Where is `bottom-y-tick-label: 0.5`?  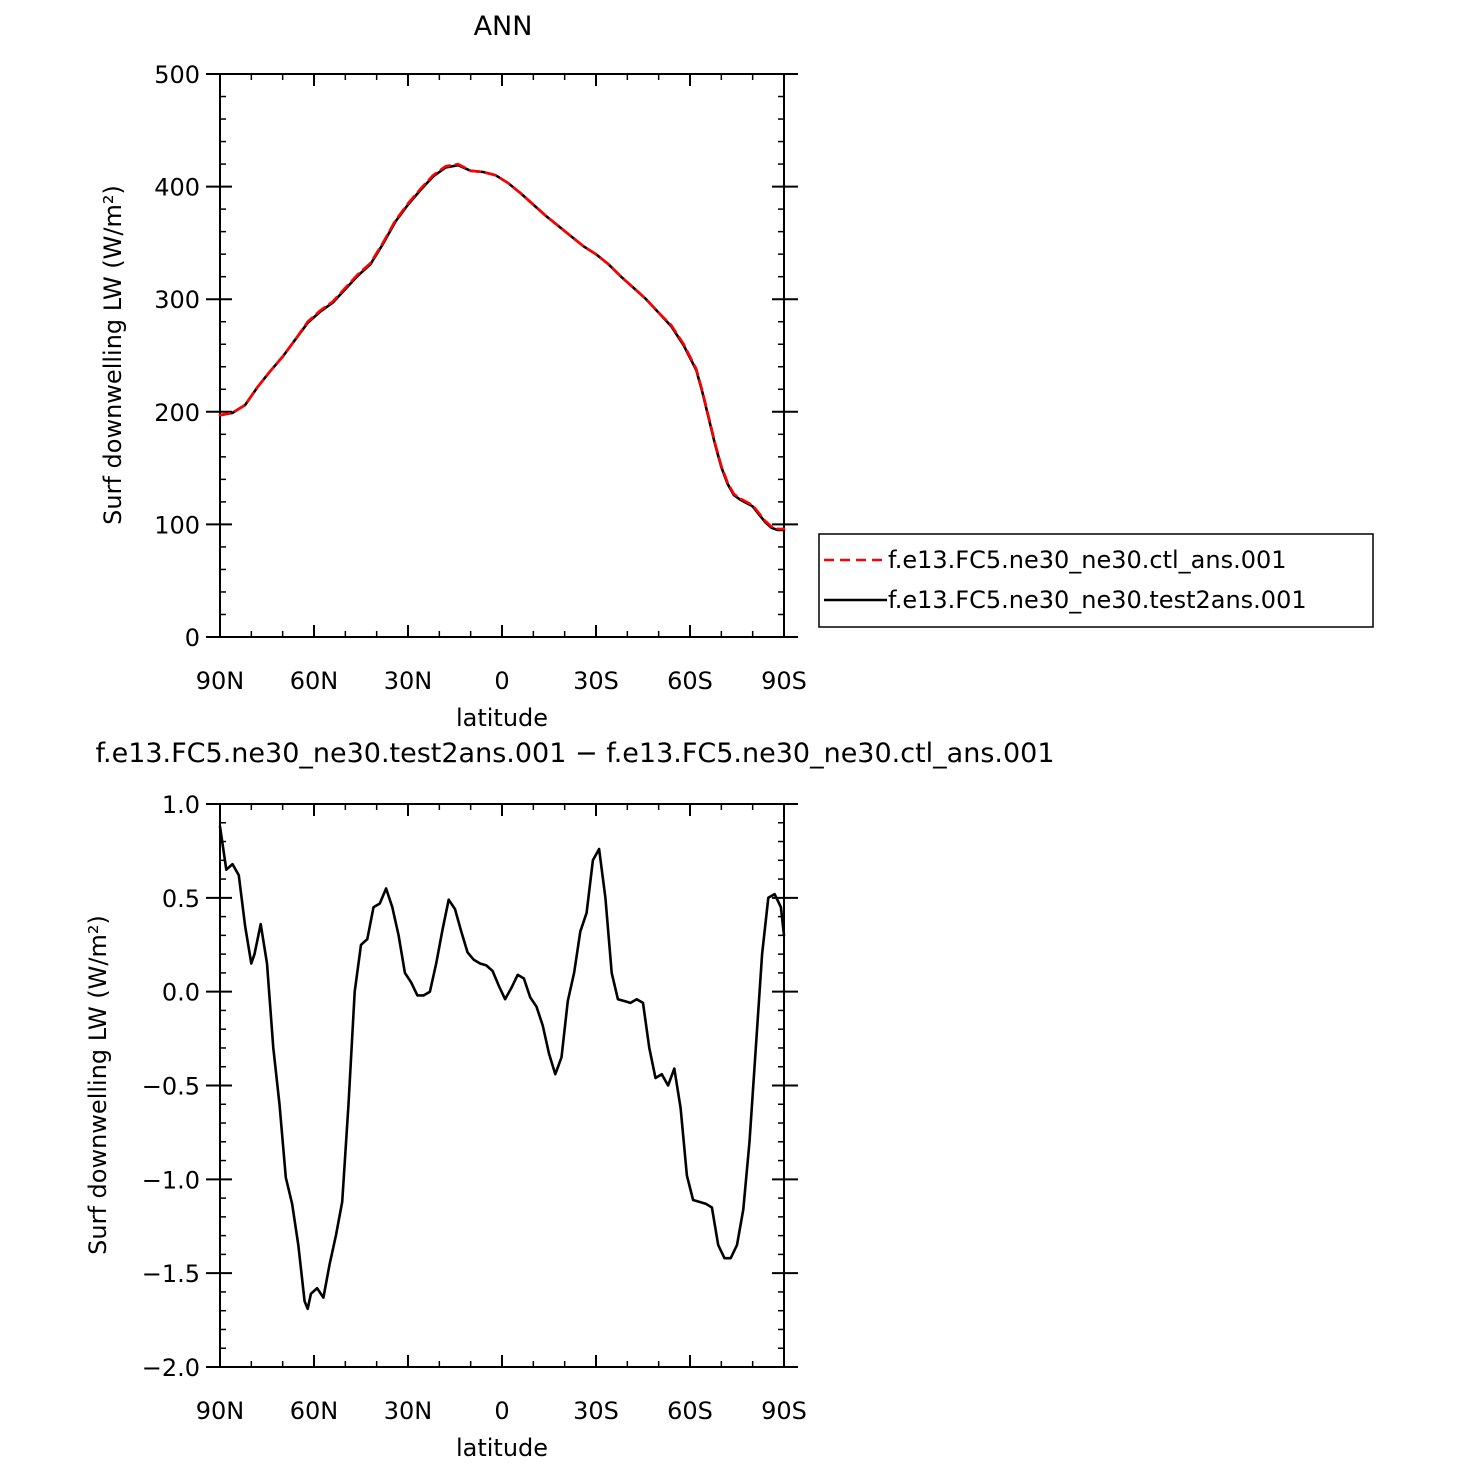
bottom-y-tick-label: 0.5 is located at coordinates (181, 899).